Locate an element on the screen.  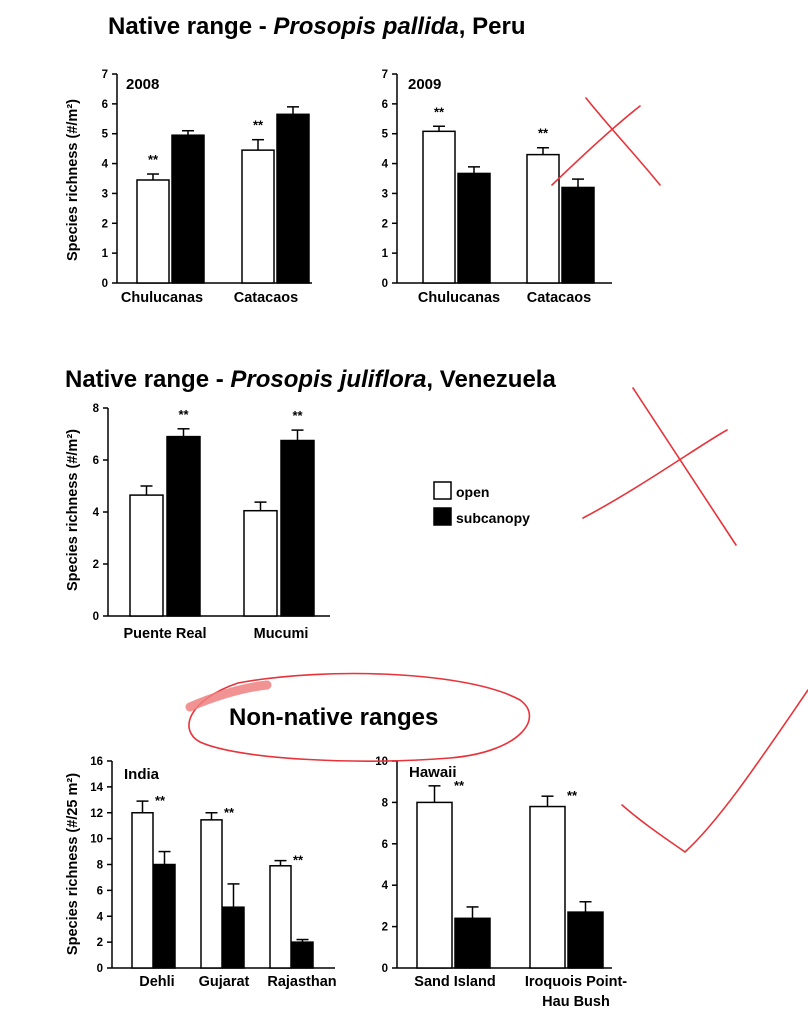
cross-mark-middle is located at coordinates (684, 466).